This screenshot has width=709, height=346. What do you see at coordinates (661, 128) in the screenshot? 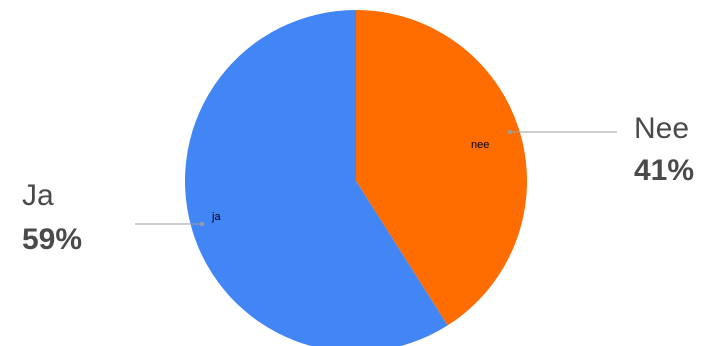
I see `callout-name-nee: Nee` at bounding box center [661, 128].